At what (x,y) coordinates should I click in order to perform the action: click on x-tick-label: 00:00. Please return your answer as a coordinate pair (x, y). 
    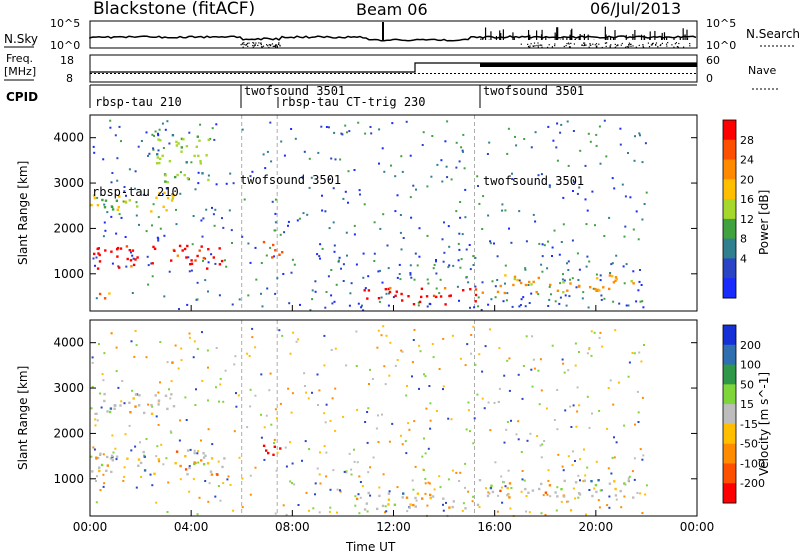
    Looking at the image, I should click on (90, 527).